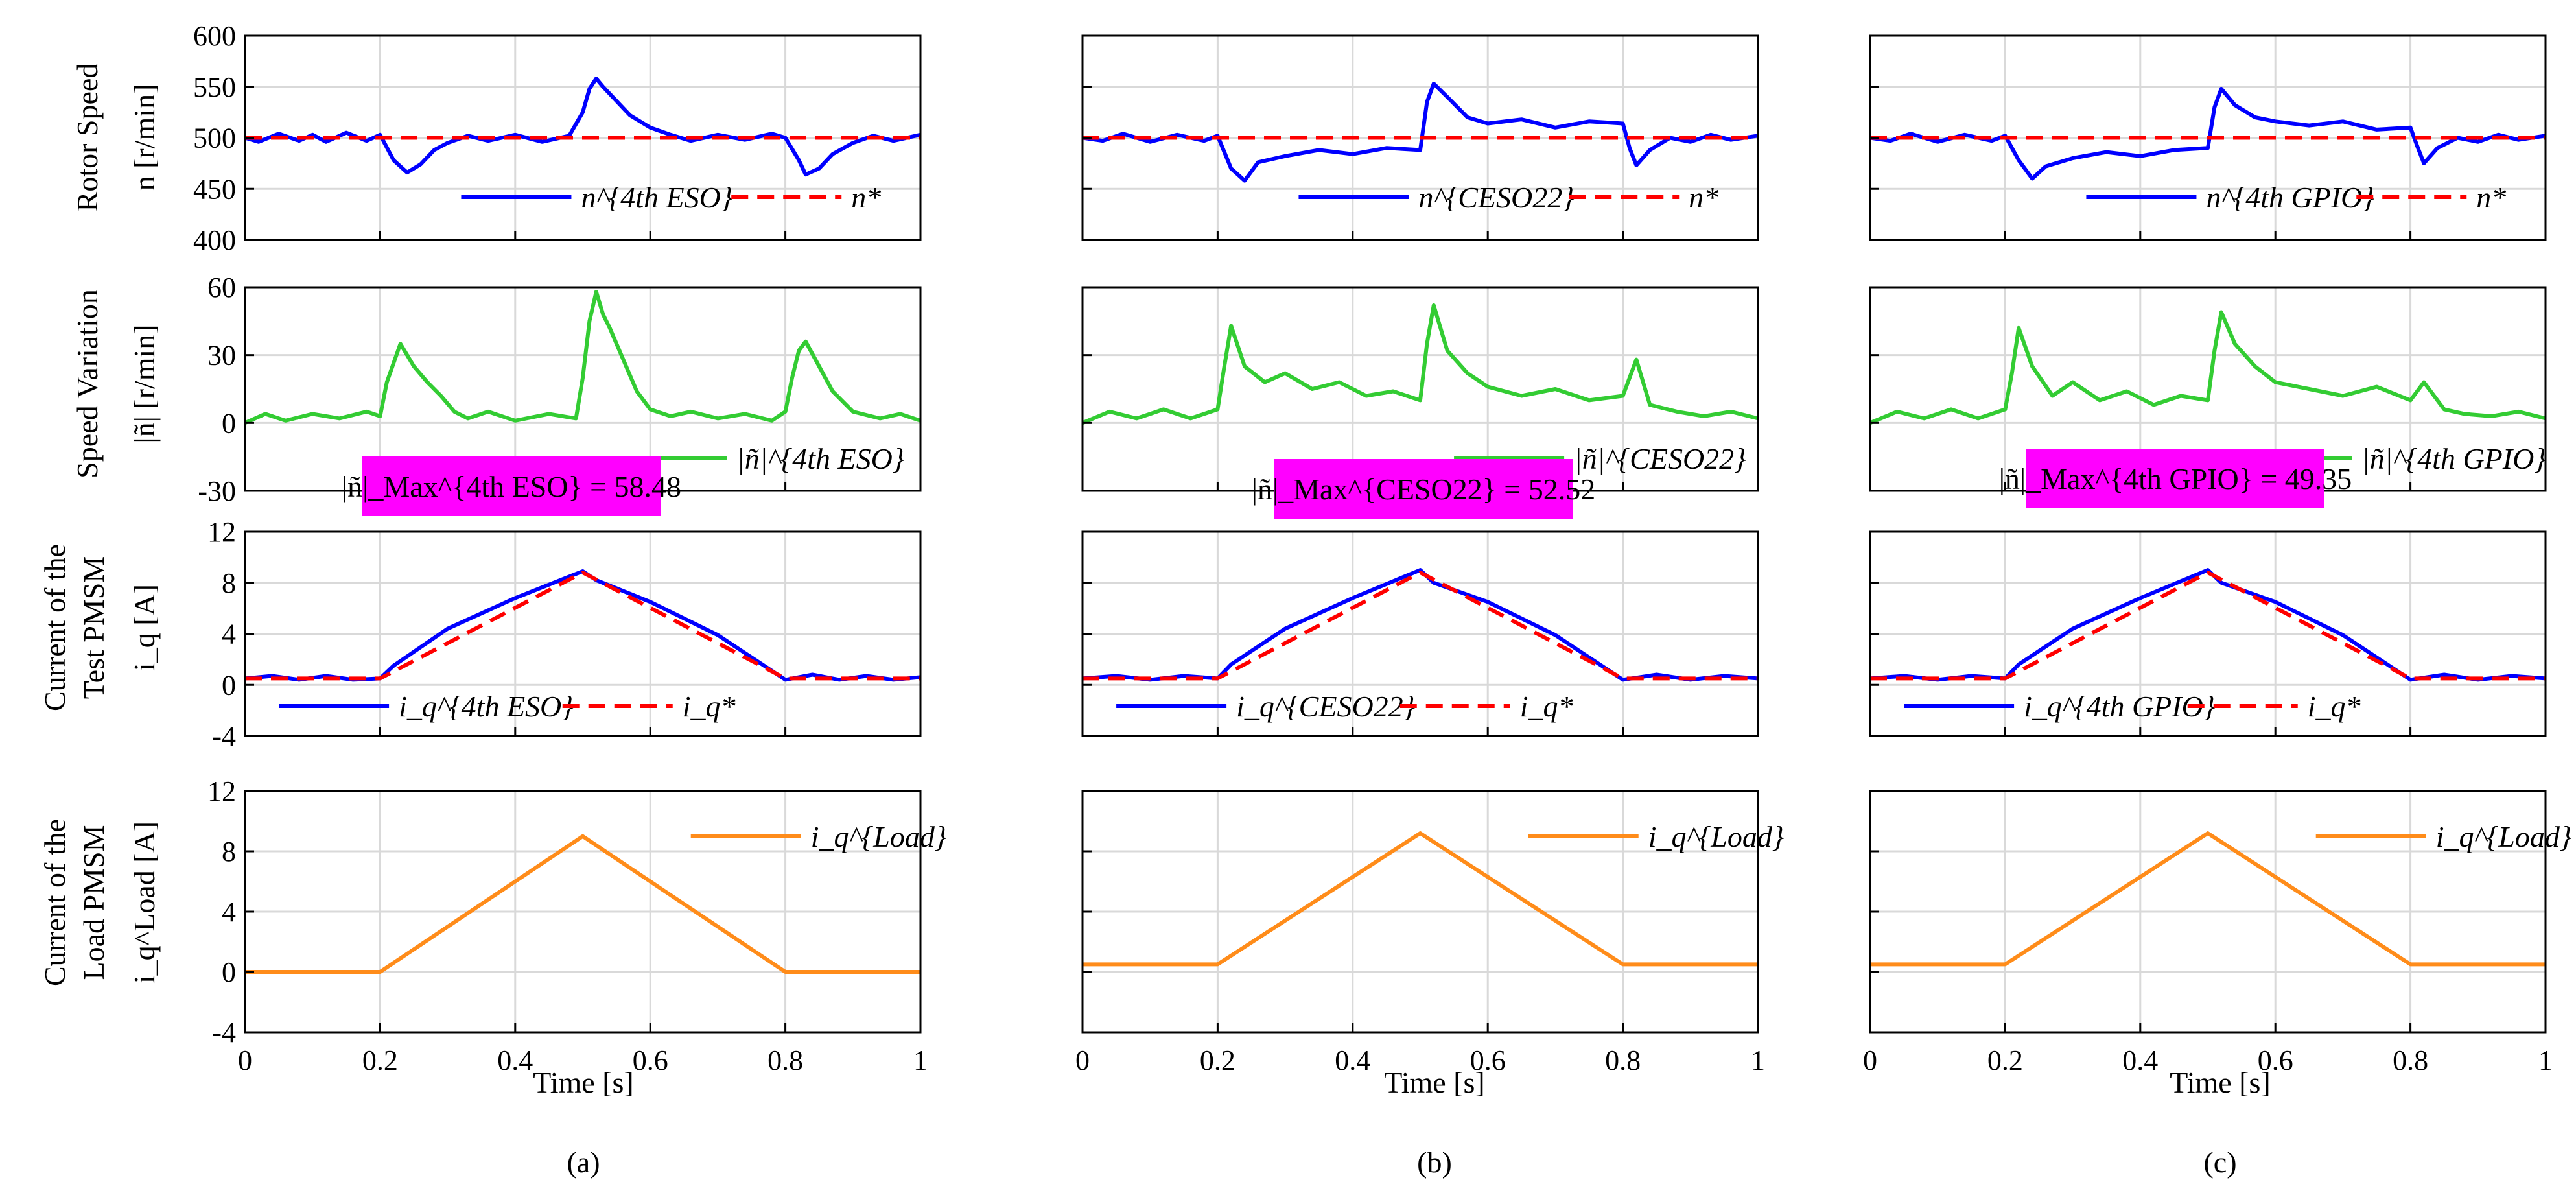 The image size is (2576, 1193). I want to click on subplot-3-4: 0 0.2 0.4 0.6 0.8 1 i_q^{Load}, so click(2217, 933).